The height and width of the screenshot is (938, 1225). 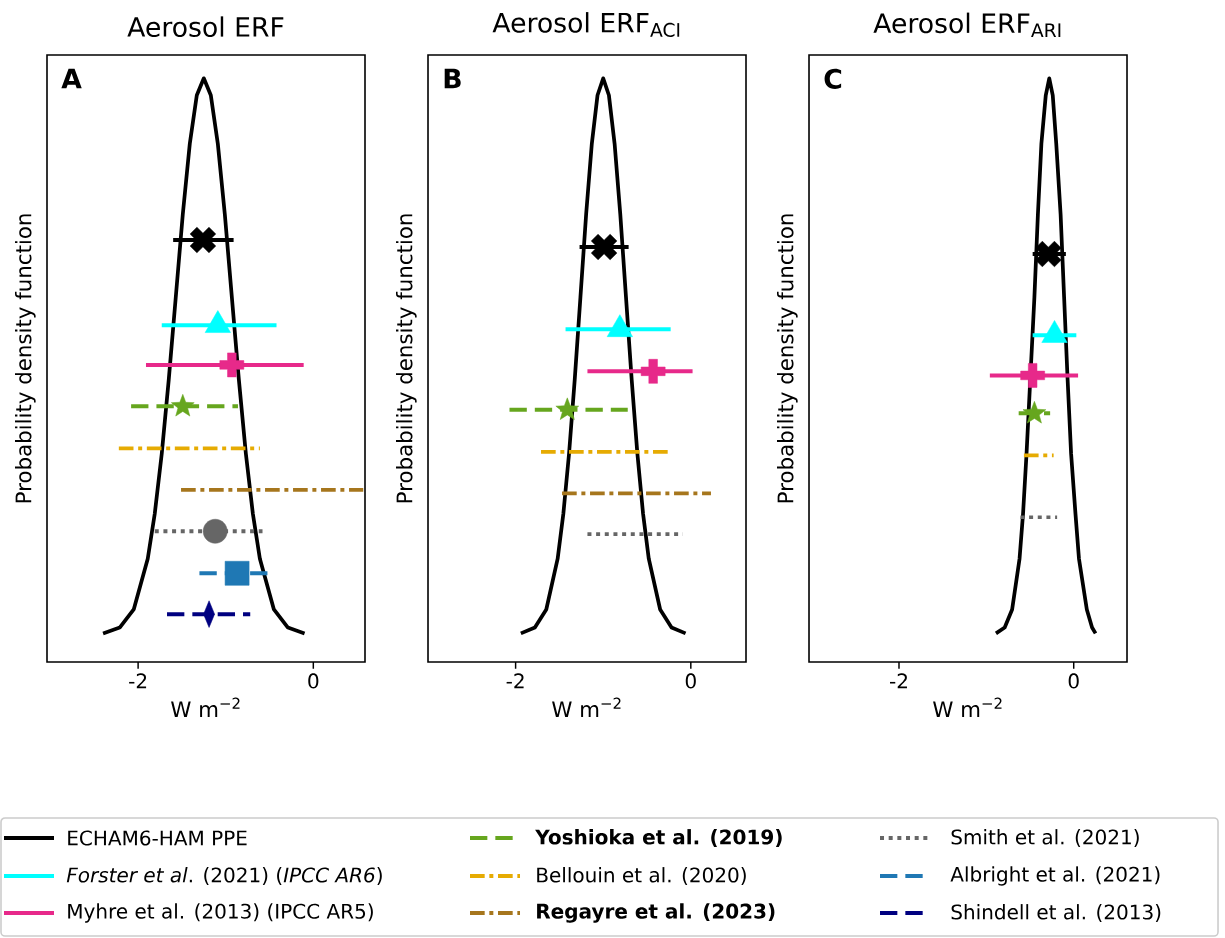 What do you see at coordinates (1056, 913) in the screenshot?
I see `legend-label: Shindell et al. (2013)` at bounding box center [1056, 913].